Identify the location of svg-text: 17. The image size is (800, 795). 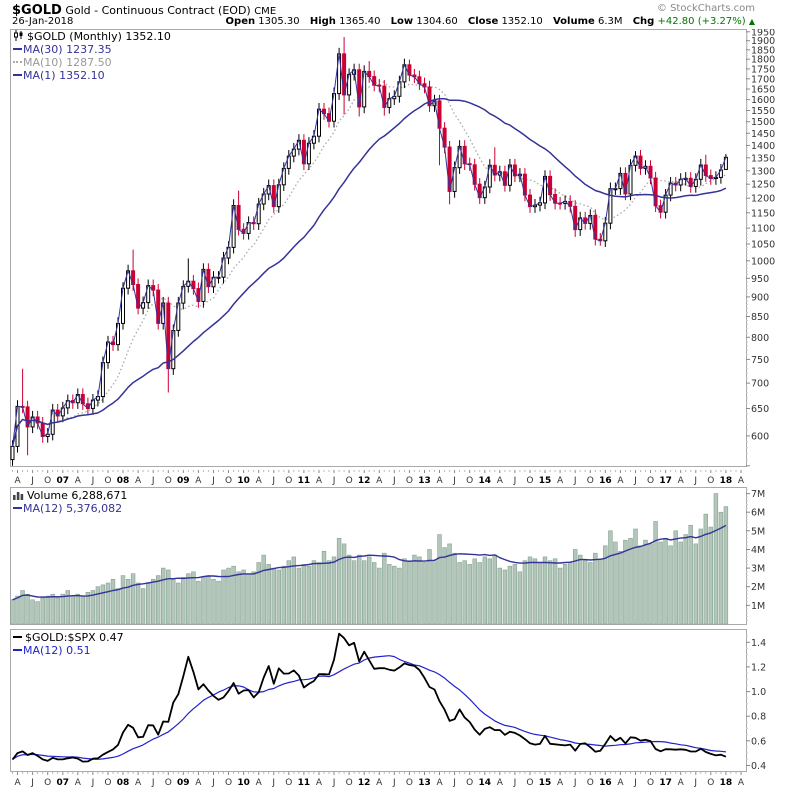
(665, 783).